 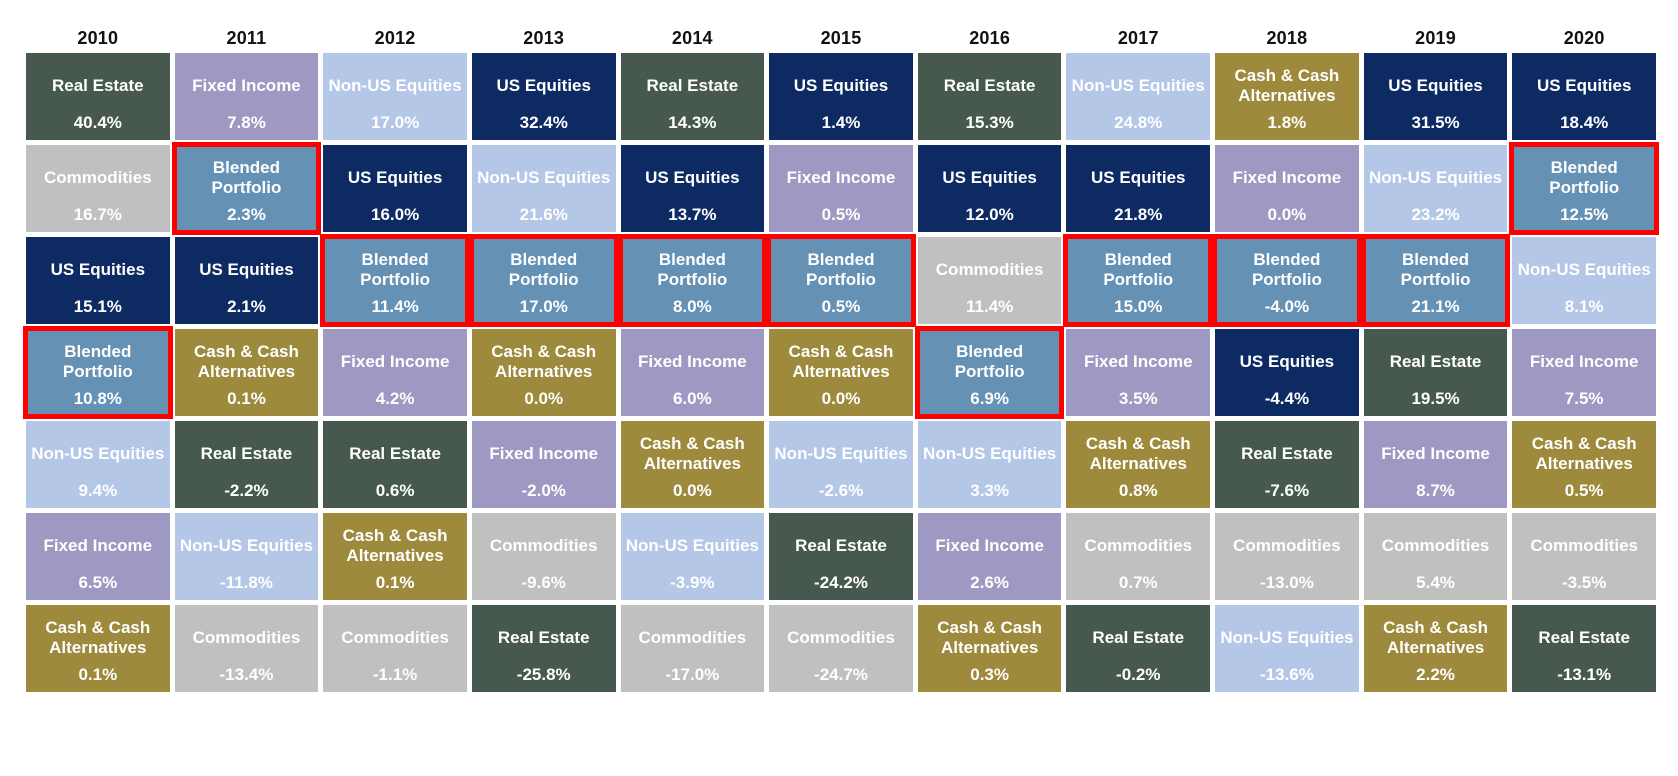 What do you see at coordinates (395, 490) in the screenshot?
I see `return-value: 0.6%` at bounding box center [395, 490].